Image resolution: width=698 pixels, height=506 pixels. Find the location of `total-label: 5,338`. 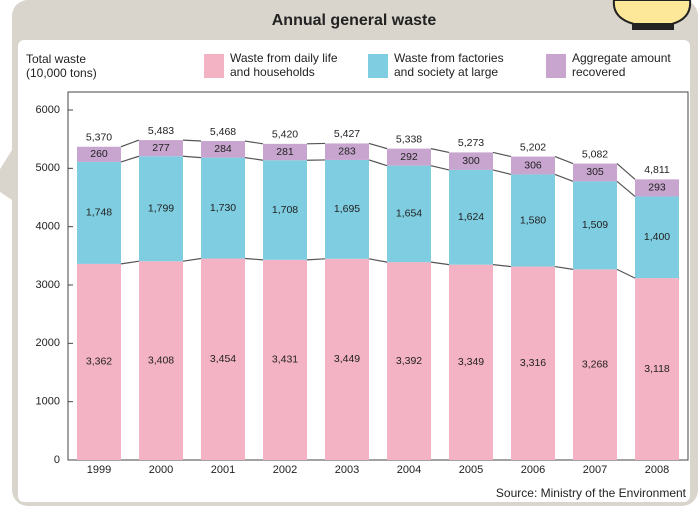

total-label: 5,338 is located at coordinates (409, 139).